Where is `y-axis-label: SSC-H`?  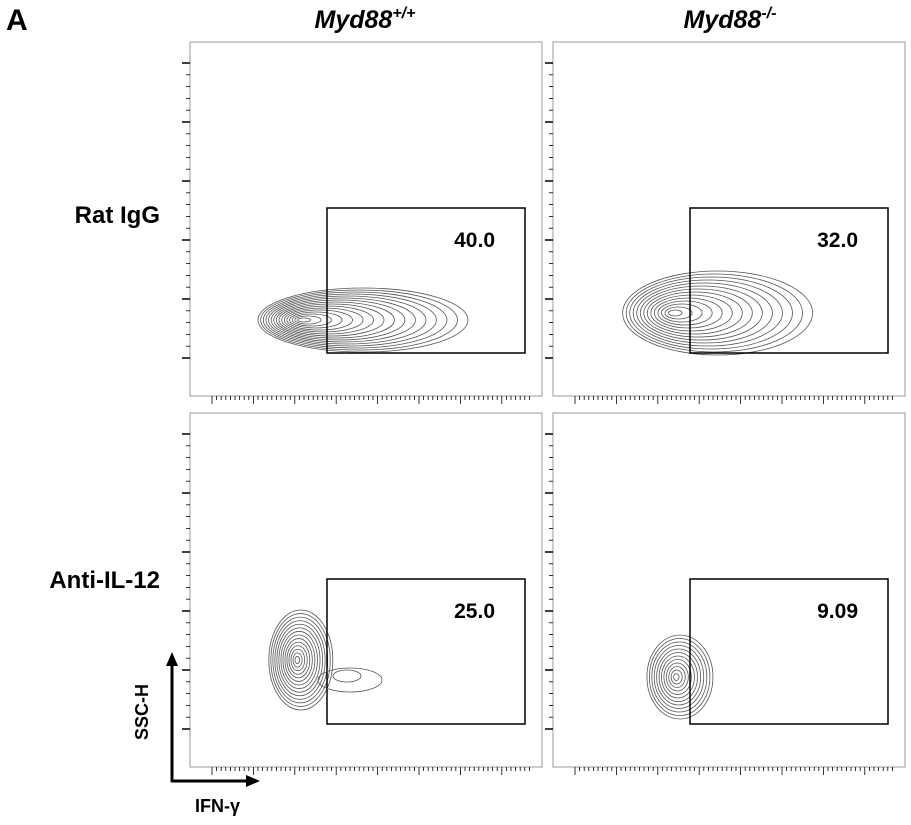 y-axis-label: SSC-H is located at coordinates (142, 712).